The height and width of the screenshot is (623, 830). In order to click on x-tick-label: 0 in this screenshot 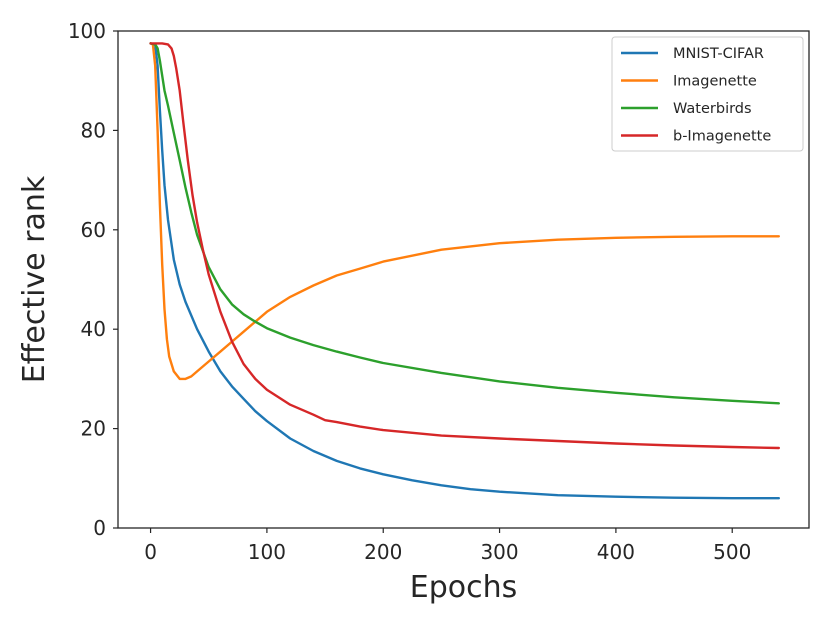, I will do `click(150, 552)`.